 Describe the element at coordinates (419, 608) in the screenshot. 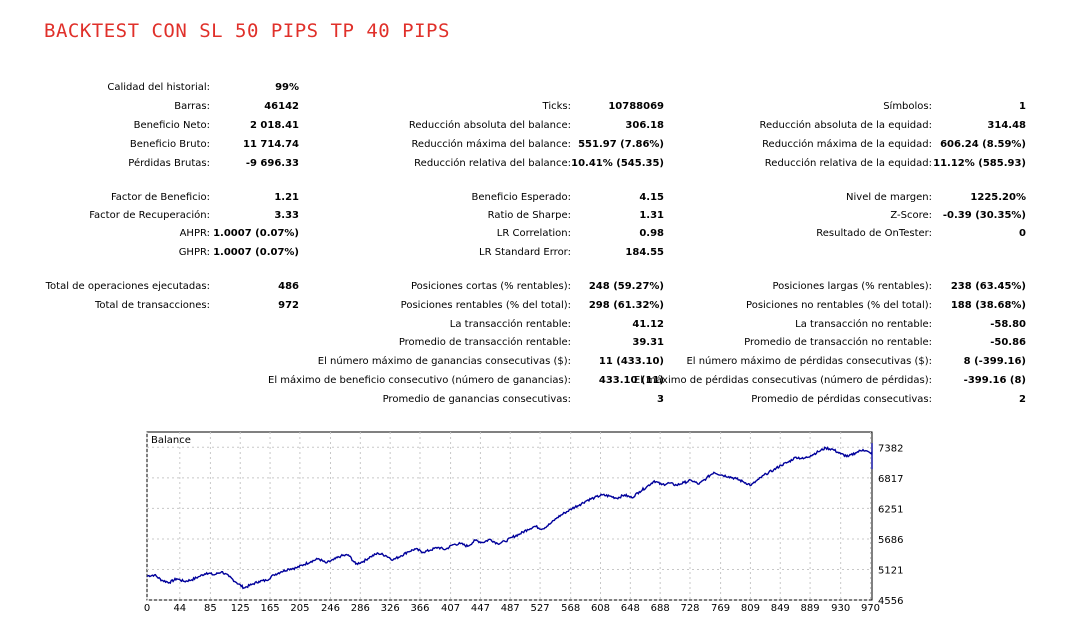

I see `x-tick-label: 366` at that location.